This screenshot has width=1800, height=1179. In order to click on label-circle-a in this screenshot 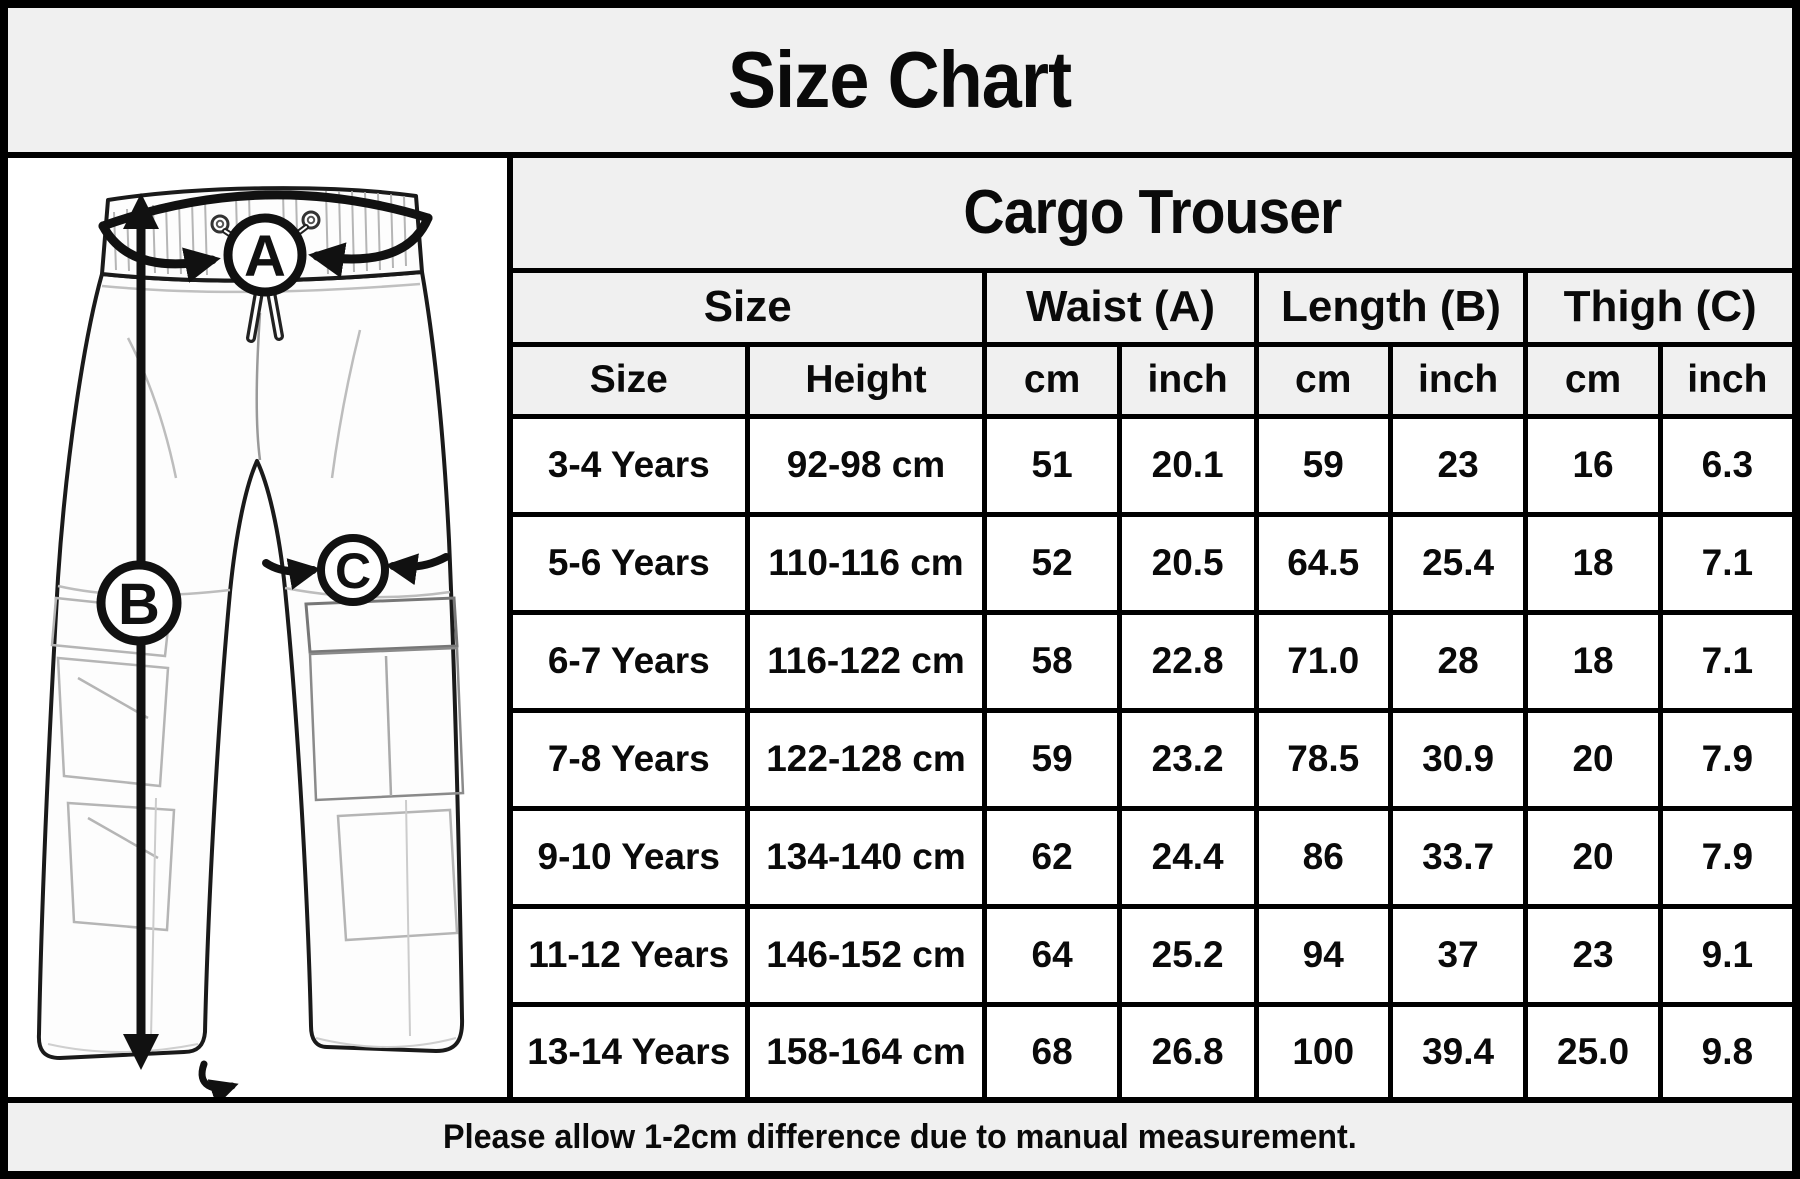, I will do `click(265, 255)`.